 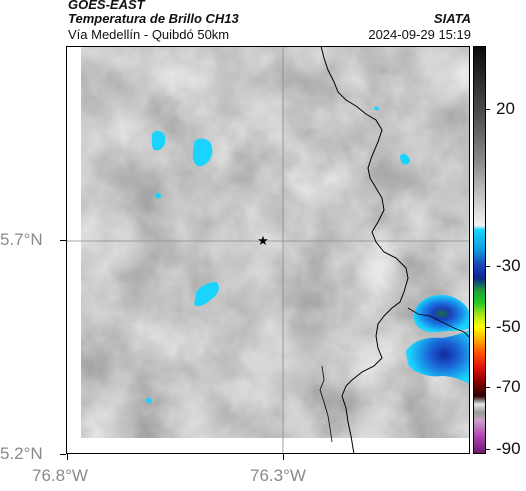 I want to click on y-label-5.2: 5.2°N, so click(x=21, y=453).